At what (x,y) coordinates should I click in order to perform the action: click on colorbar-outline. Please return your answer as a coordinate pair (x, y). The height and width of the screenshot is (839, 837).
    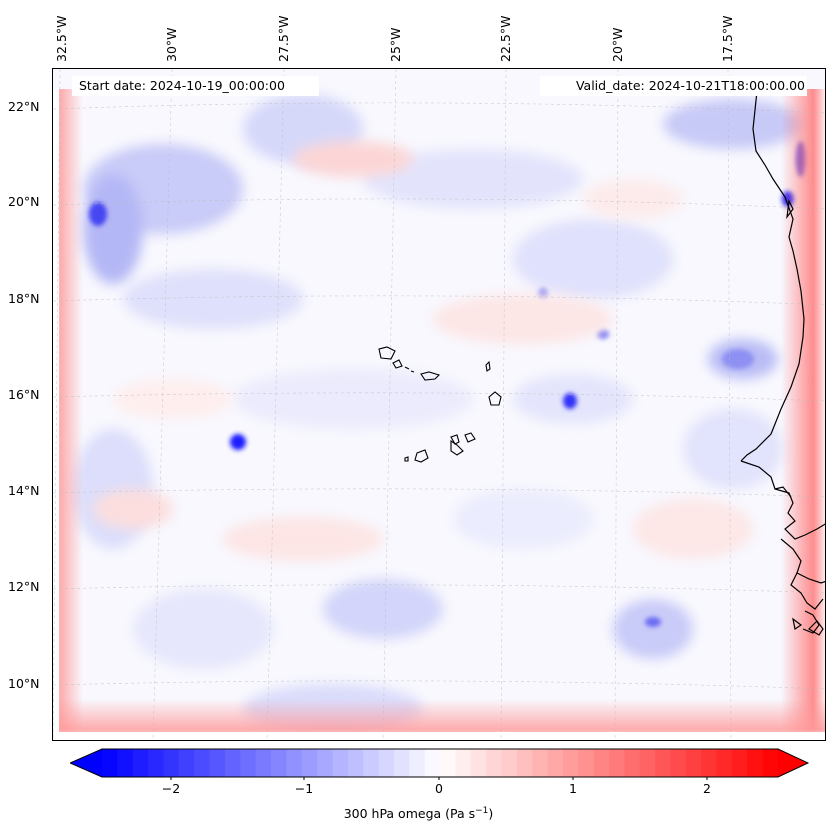
    Looking at the image, I should click on (439, 763).